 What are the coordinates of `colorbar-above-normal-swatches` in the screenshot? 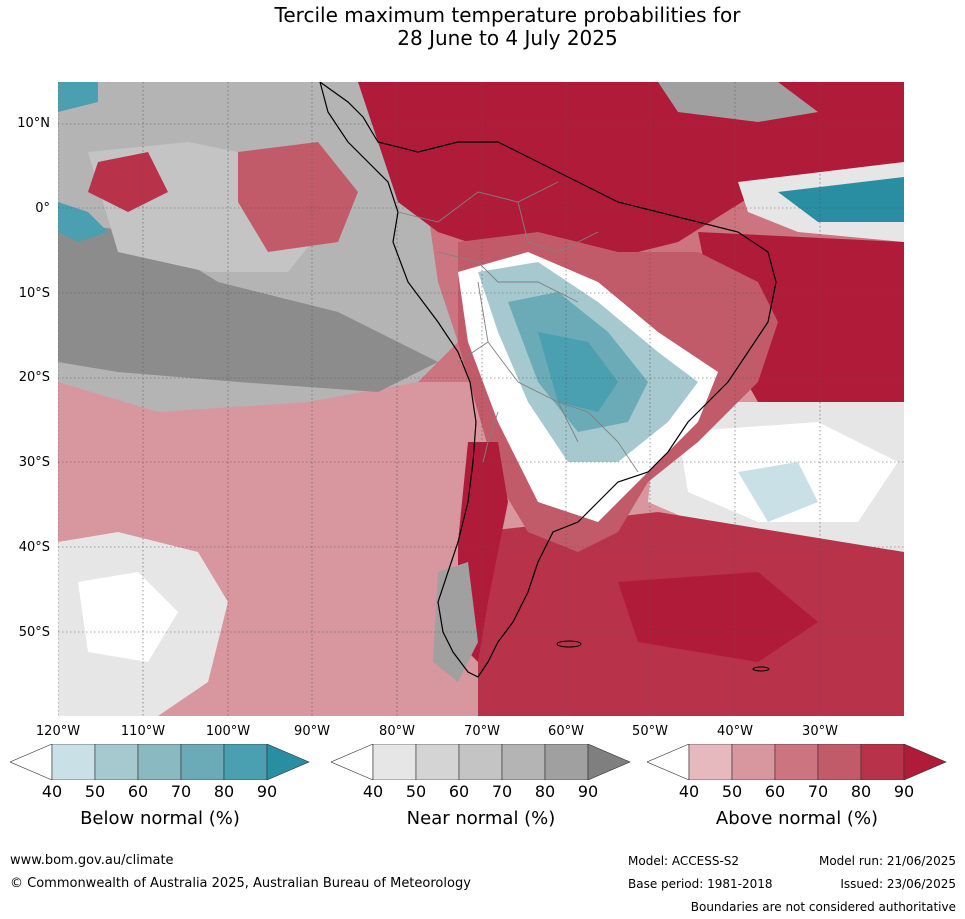 It's located at (796, 762).